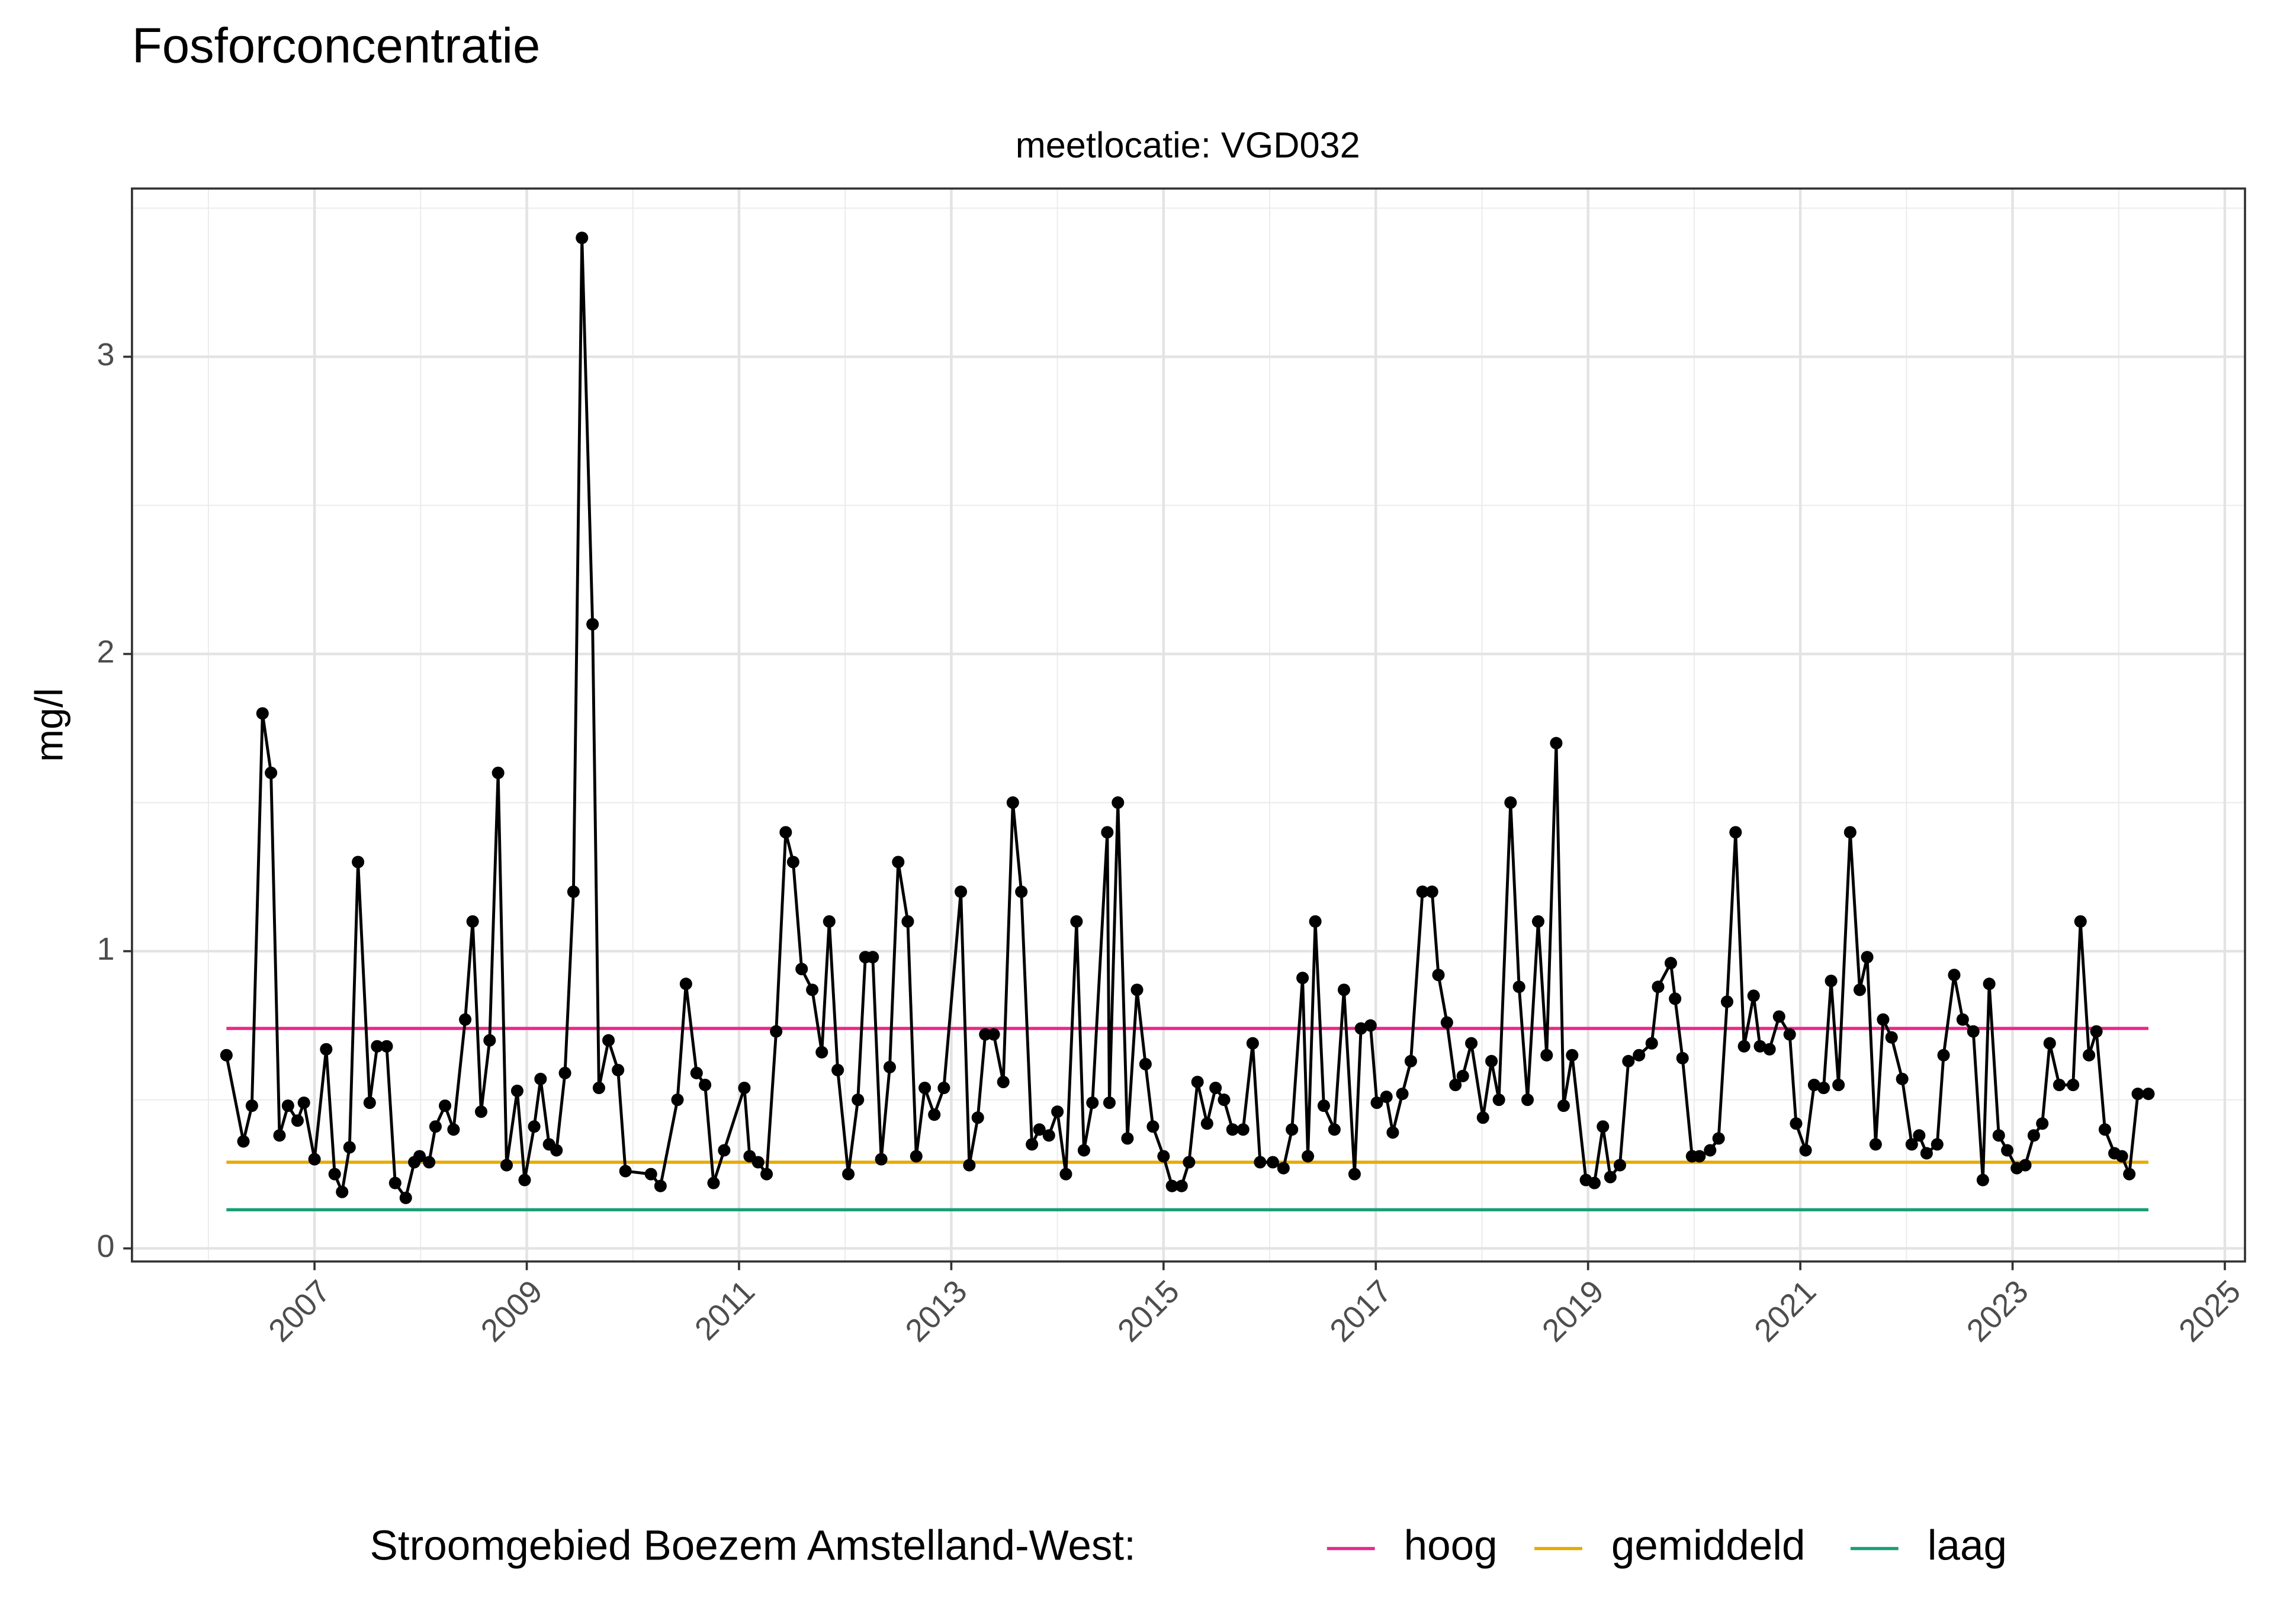  I want to click on y-tick-label: 3, so click(106, 354).